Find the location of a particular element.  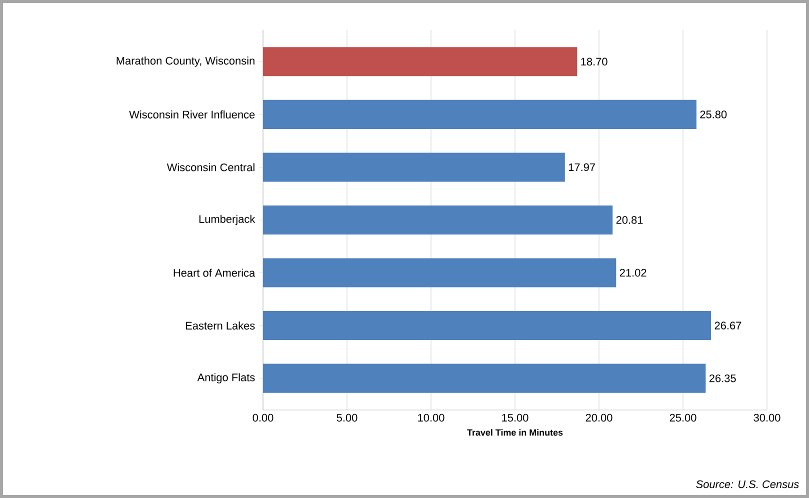

data-label: 26.35 is located at coordinates (722, 378).